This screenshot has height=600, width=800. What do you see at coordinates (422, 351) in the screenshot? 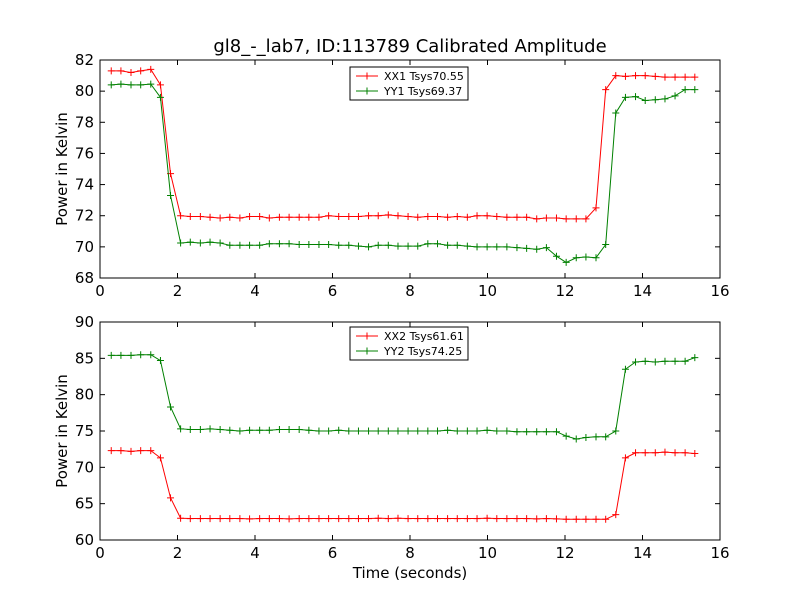
I see `legend-entry: YY2 Tsys74.25` at bounding box center [422, 351].